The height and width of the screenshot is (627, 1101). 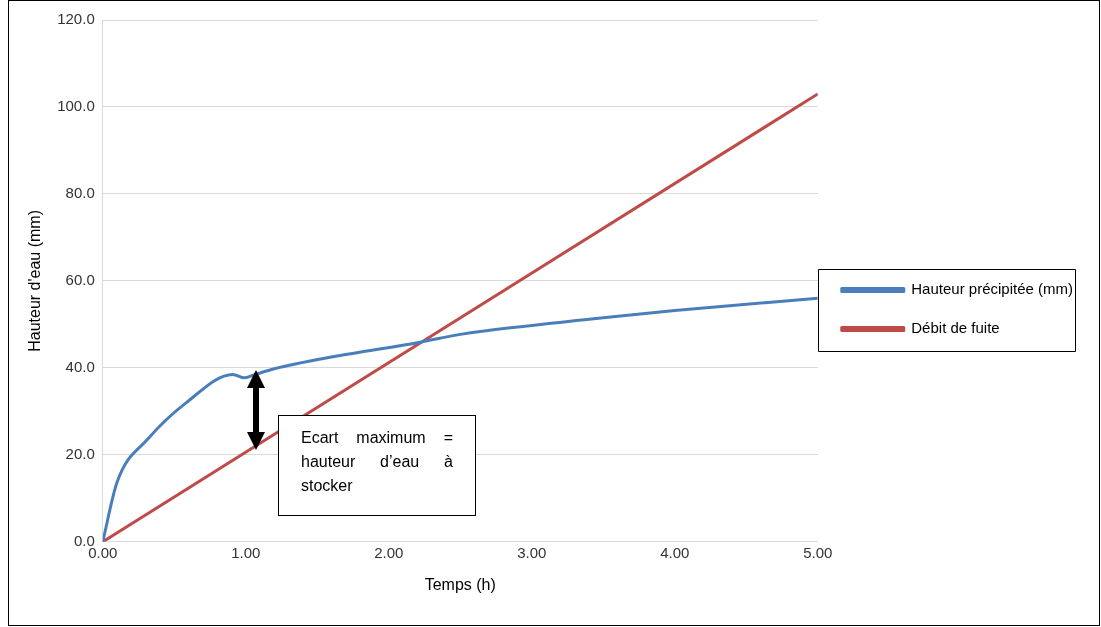 What do you see at coordinates (76, 19) in the screenshot?
I see `y-tick-label: 120.0` at bounding box center [76, 19].